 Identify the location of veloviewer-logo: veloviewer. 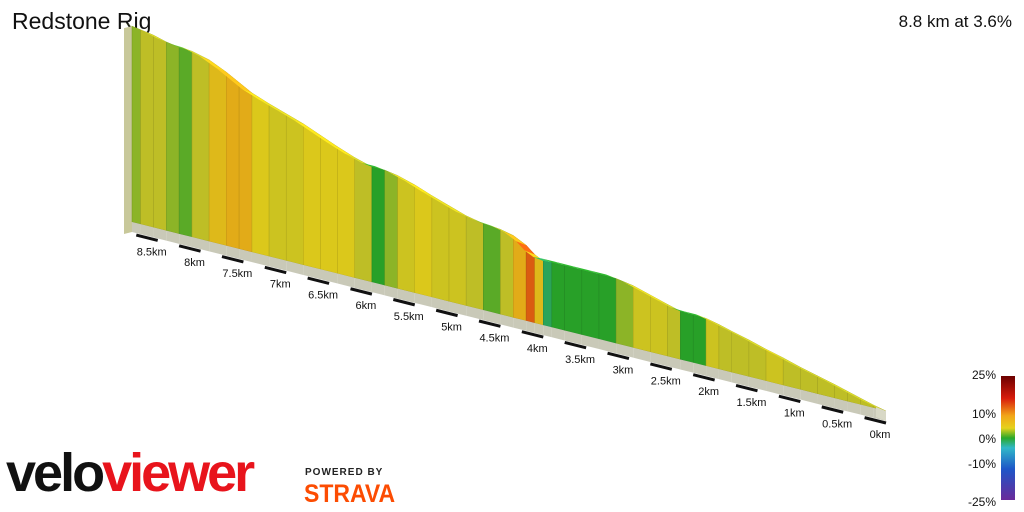
(130, 473).